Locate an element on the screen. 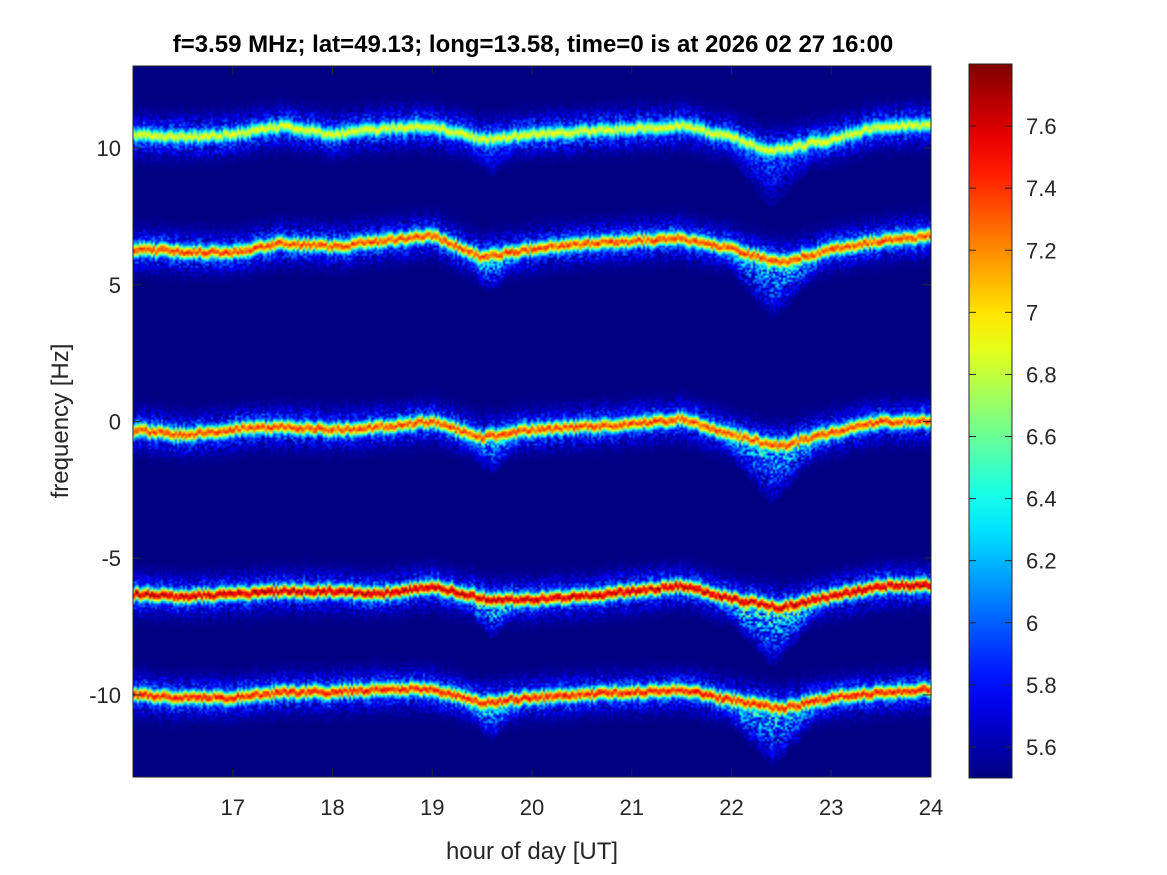 The width and height of the screenshot is (1167, 875). x-axis-label: hour of day [UT] is located at coordinates (532, 851).